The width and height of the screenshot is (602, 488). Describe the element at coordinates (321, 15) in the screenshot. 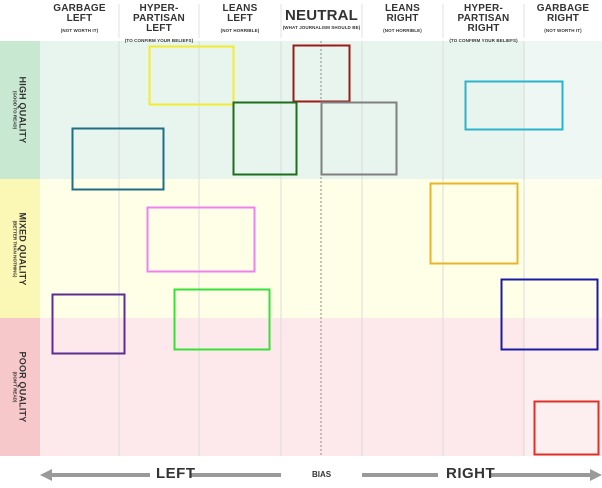

I see `column-title: NEUTRAL` at that location.